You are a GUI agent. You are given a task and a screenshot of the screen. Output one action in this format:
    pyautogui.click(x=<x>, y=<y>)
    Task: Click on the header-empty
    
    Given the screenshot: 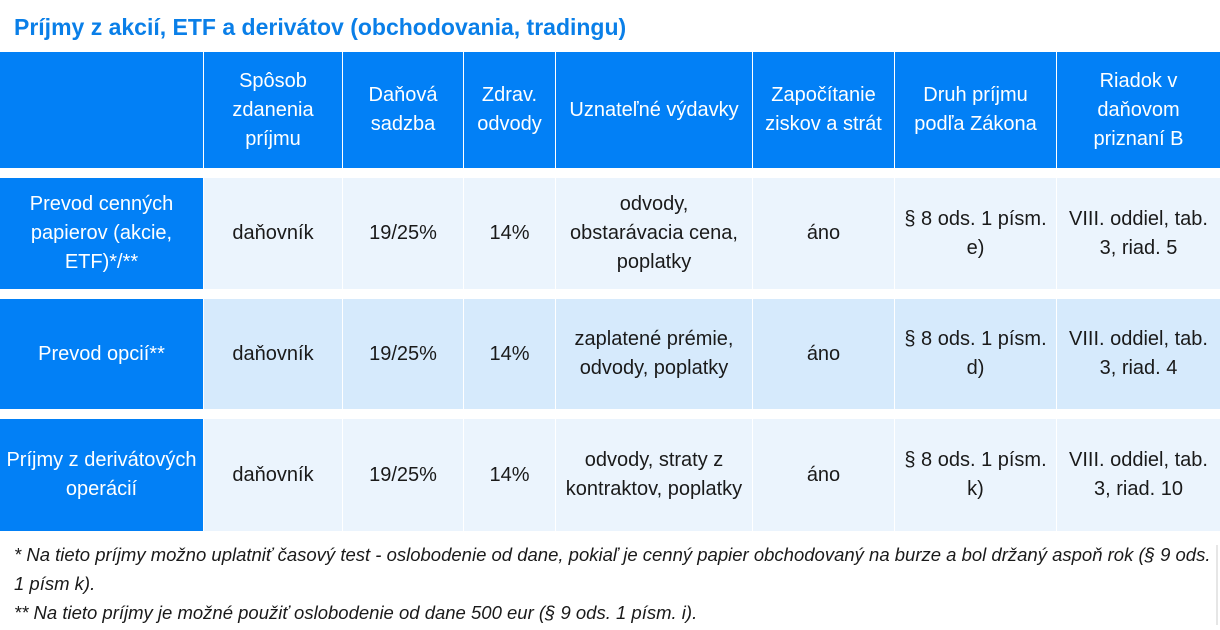 What is the action you would take?
    pyautogui.click(x=102, y=110)
    